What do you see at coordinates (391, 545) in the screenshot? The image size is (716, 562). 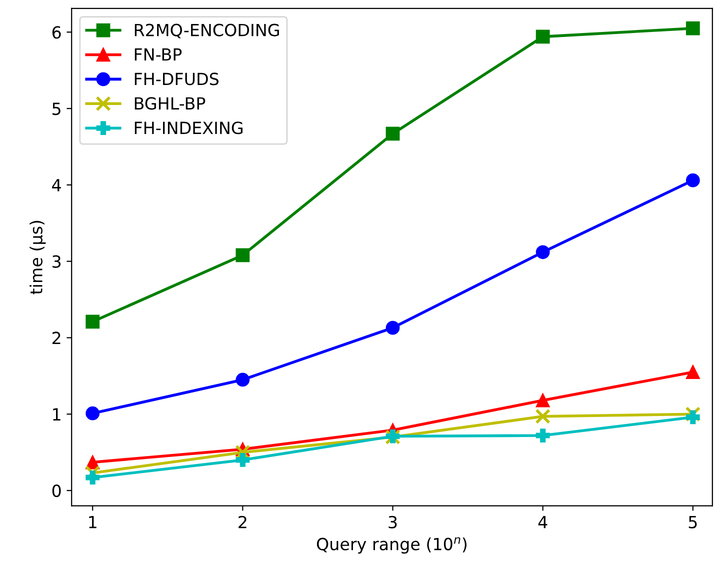 I see `x-axis-title: Query range (10$^{n}$)` at bounding box center [391, 545].